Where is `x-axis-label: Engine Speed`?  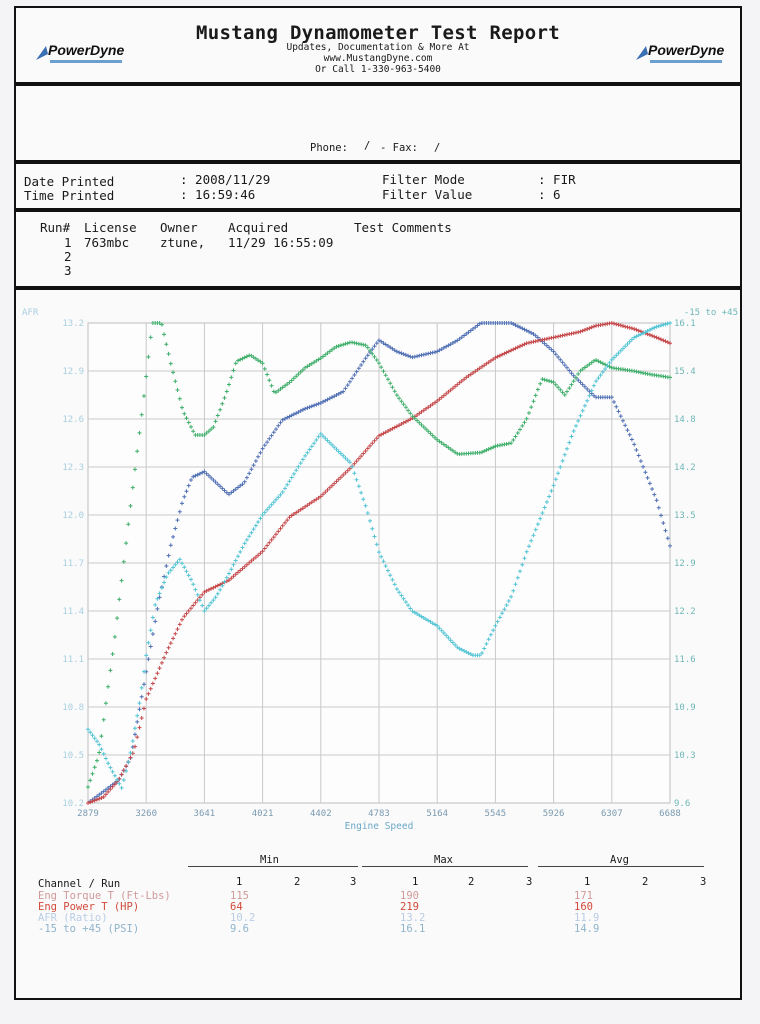 x-axis-label: Engine Speed is located at coordinates (379, 826).